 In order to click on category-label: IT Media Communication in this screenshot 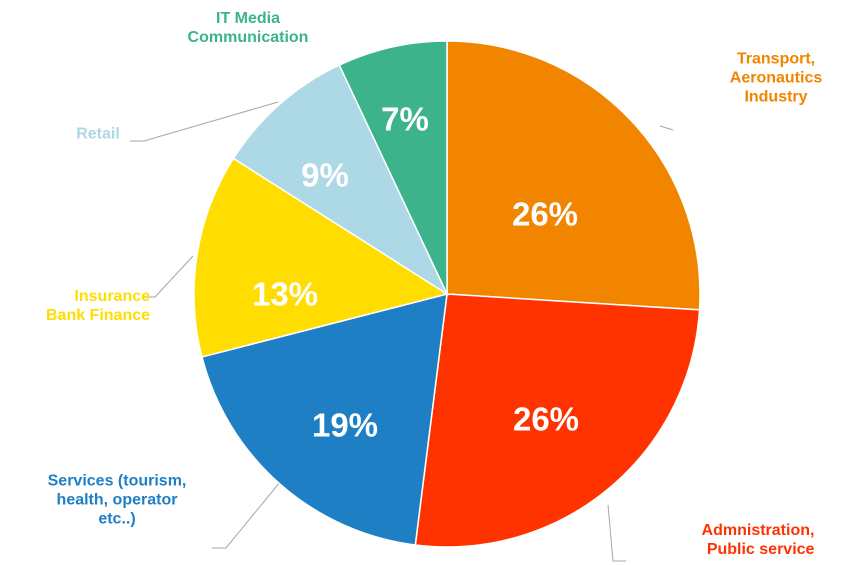, I will do `click(248, 28)`.